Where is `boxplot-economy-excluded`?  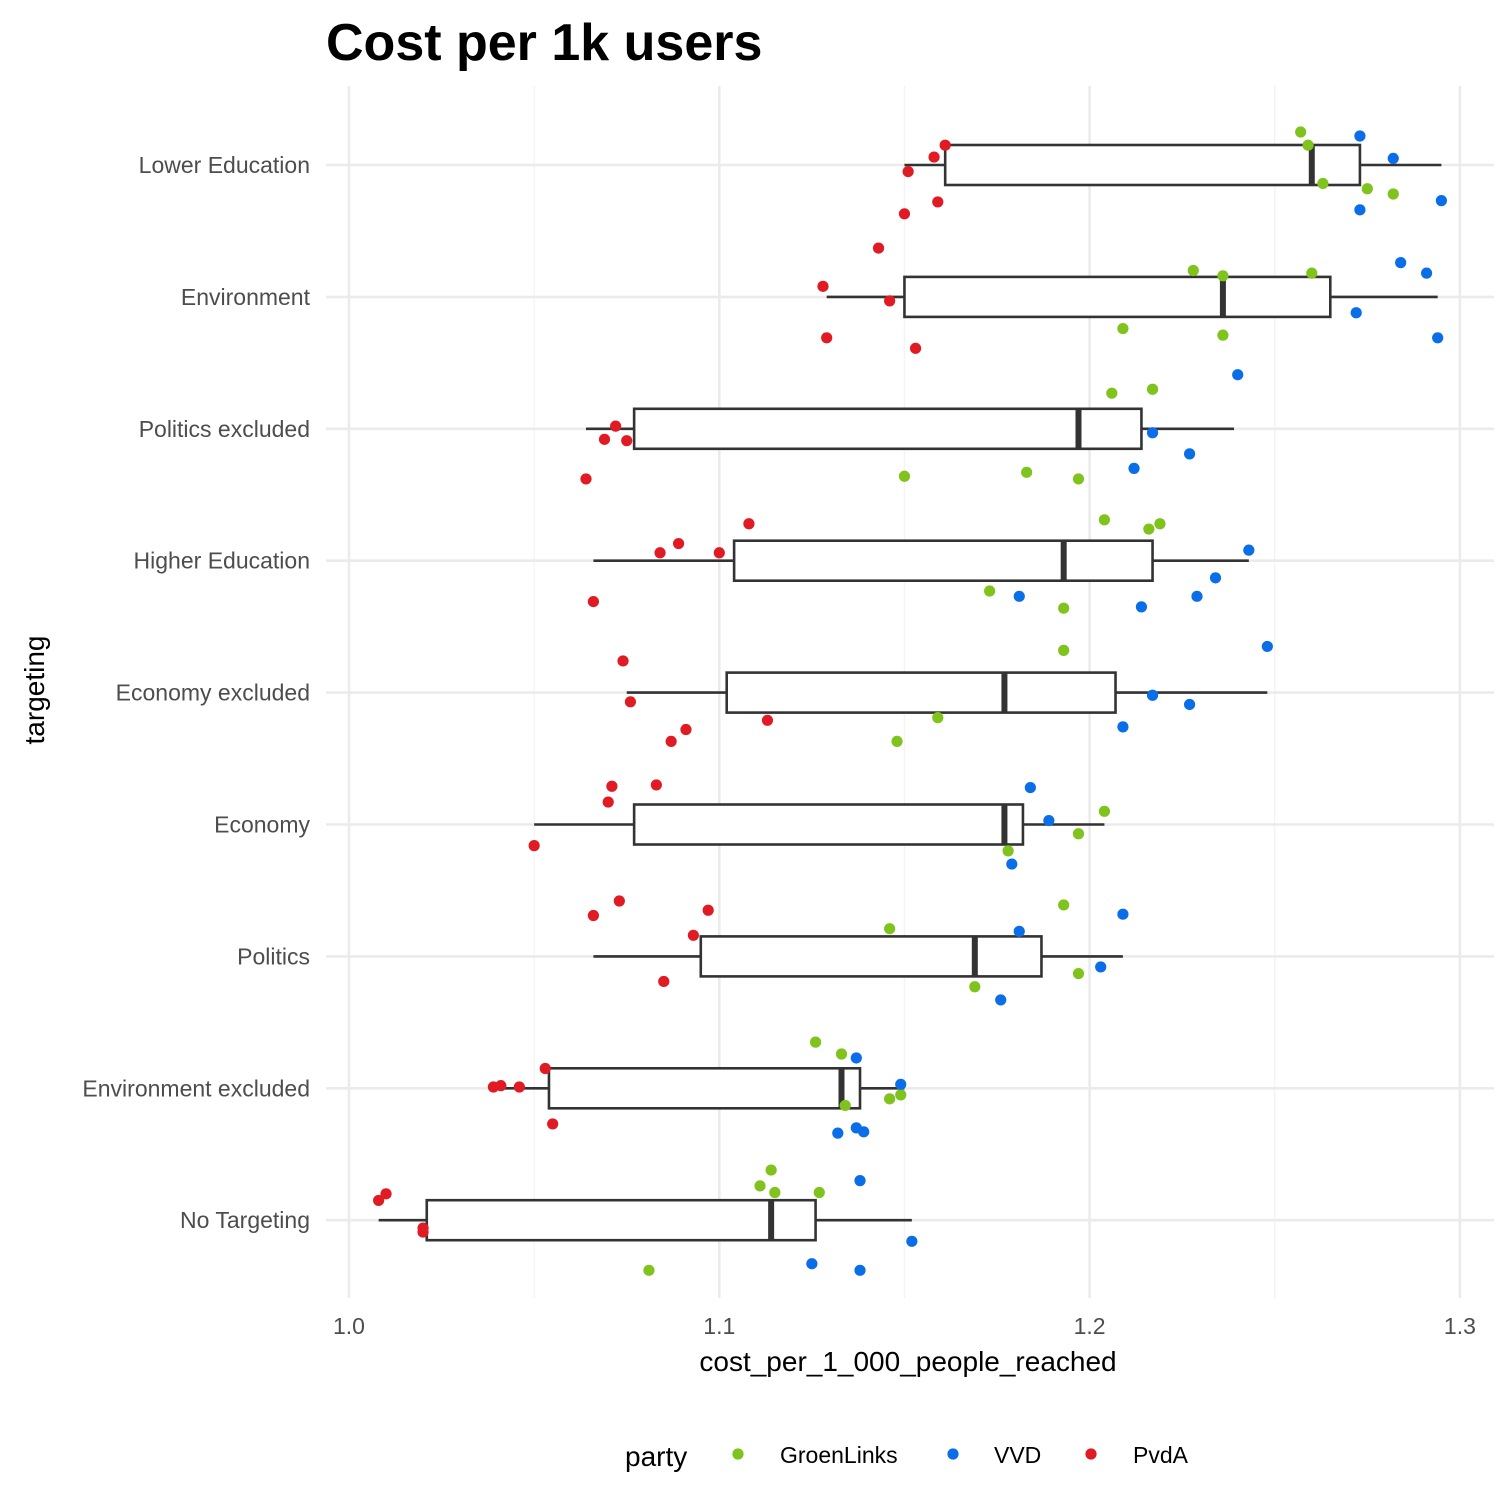 boxplot-economy-excluded is located at coordinates (947, 692).